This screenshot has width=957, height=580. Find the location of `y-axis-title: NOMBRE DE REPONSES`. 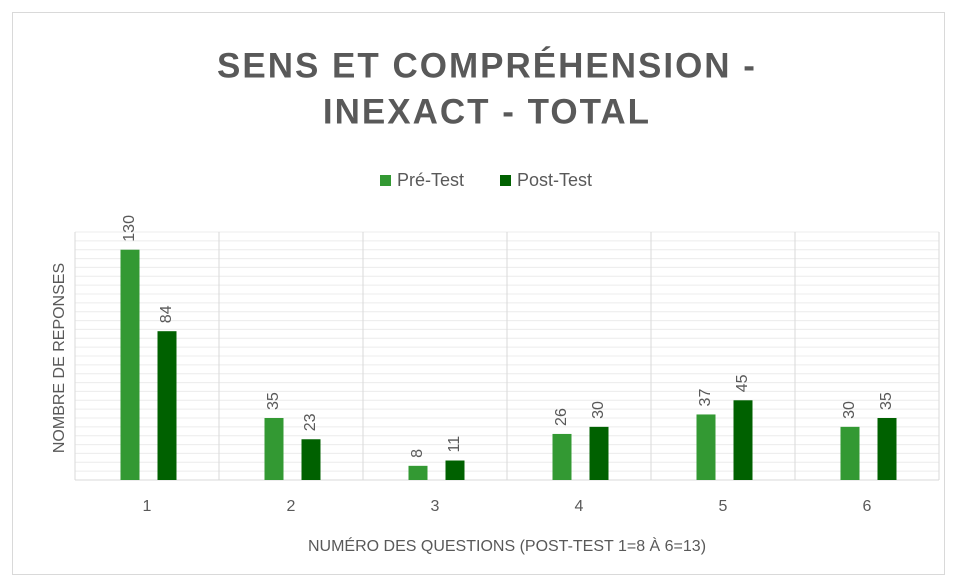

y-axis-title: NOMBRE DE REPONSES is located at coordinates (59, 358).